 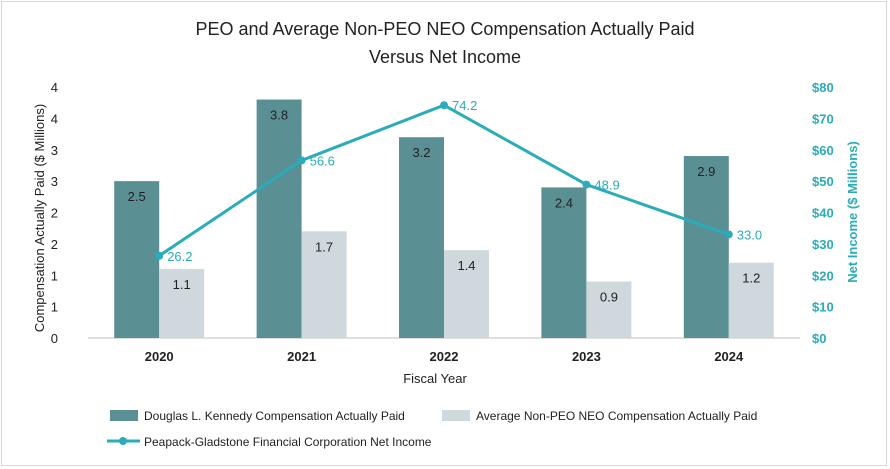 What do you see at coordinates (729, 356) in the screenshot?
I see `x-category-label: 2024` at bounding box center [729, 356].